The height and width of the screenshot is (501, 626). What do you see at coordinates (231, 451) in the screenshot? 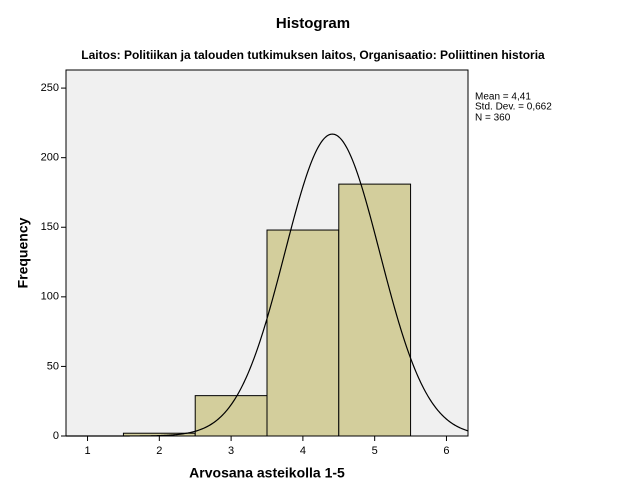
I see `x-tick-label: 3` at bounding box center [231, 451].